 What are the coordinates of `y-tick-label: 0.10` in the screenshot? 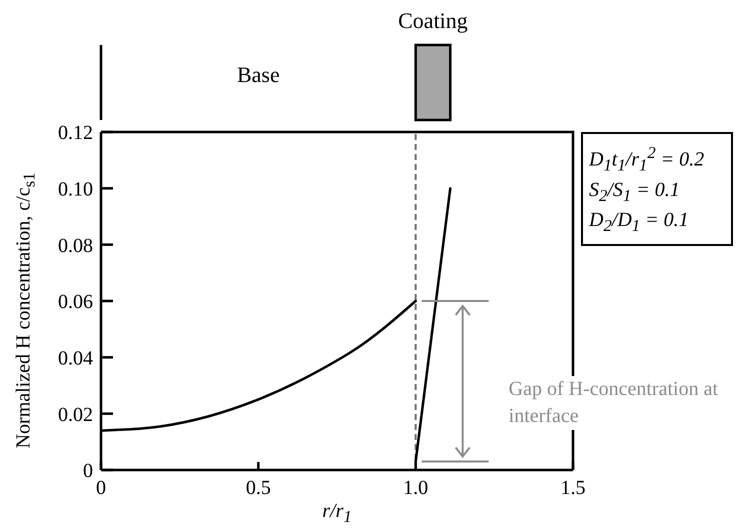 It's located at (75, 189).